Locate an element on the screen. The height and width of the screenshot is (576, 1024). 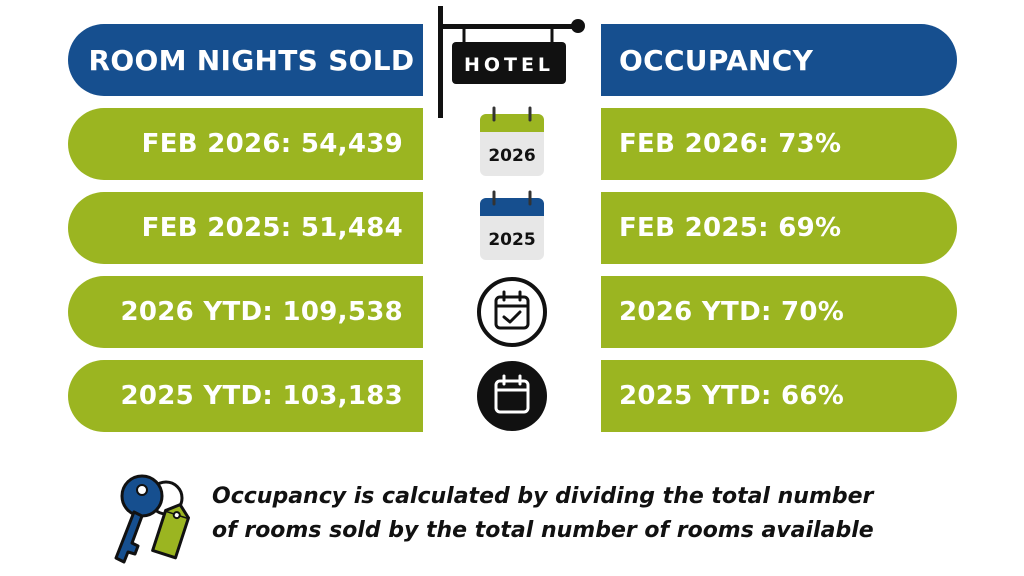
calendar-2025-icon: 2025 is located at coordinates (512, 225).